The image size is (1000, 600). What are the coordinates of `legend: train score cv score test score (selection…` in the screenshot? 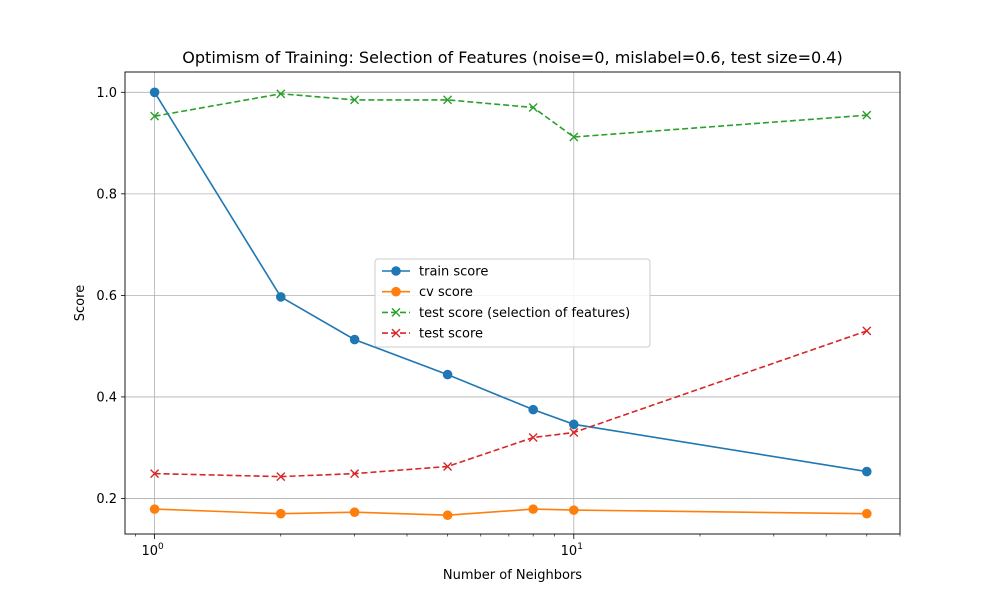 It's located at (512, 303).